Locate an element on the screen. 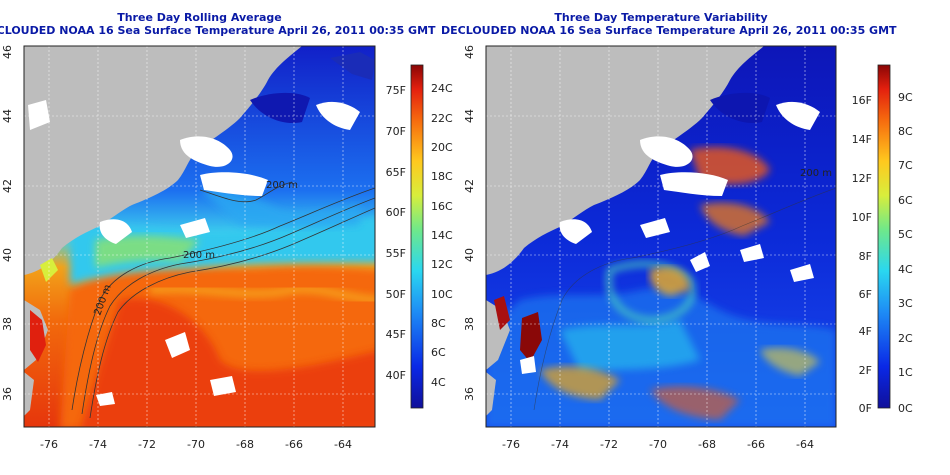  right-map-title: Three Day Temperature Variability is located at coordinates (661, 17).